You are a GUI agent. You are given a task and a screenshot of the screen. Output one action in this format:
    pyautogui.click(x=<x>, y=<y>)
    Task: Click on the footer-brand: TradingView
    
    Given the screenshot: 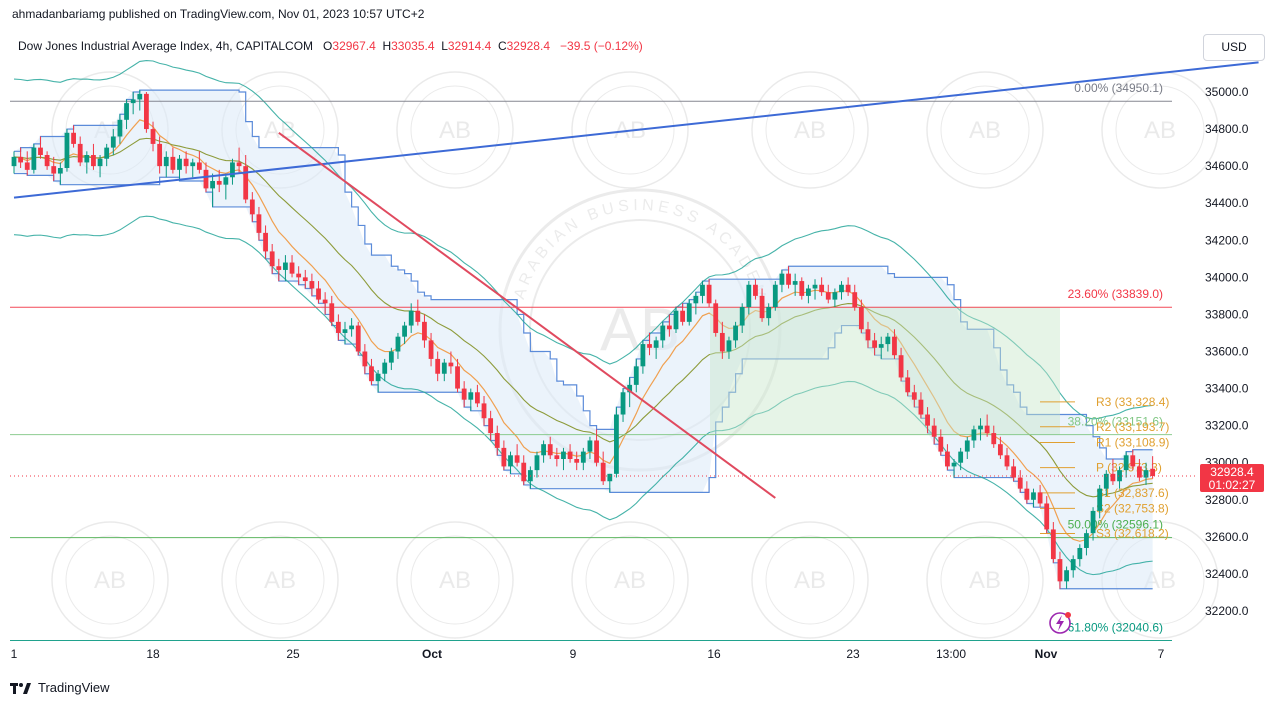 What is the action you would take?
    pyautogui.click(x=60, y=687)
    